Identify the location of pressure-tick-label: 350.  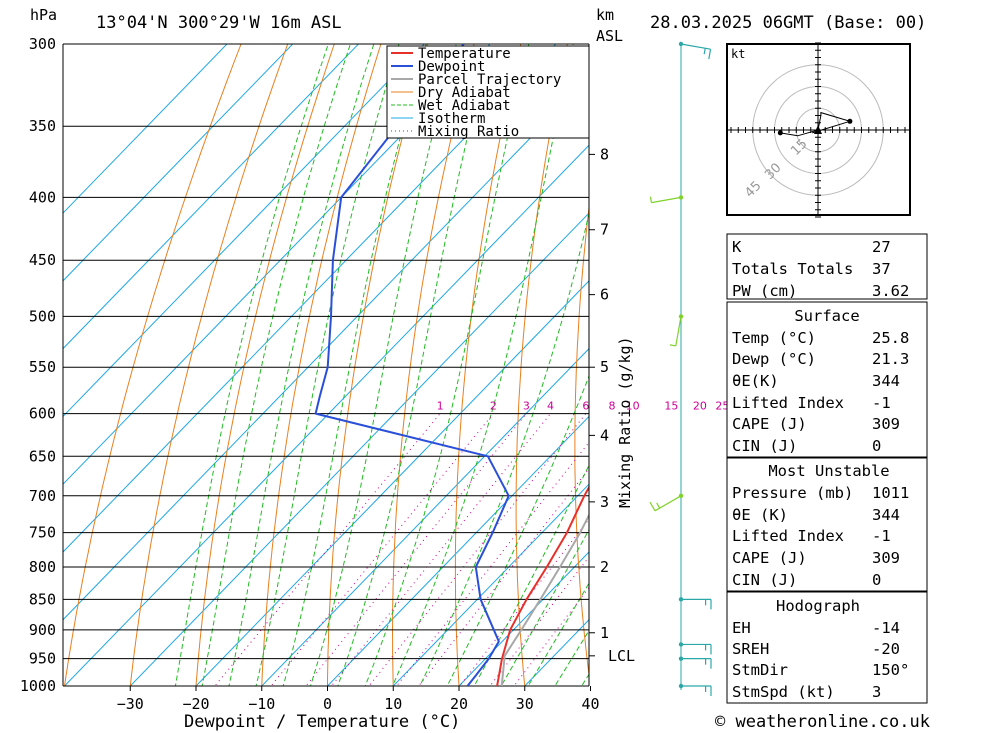
(42, 126).